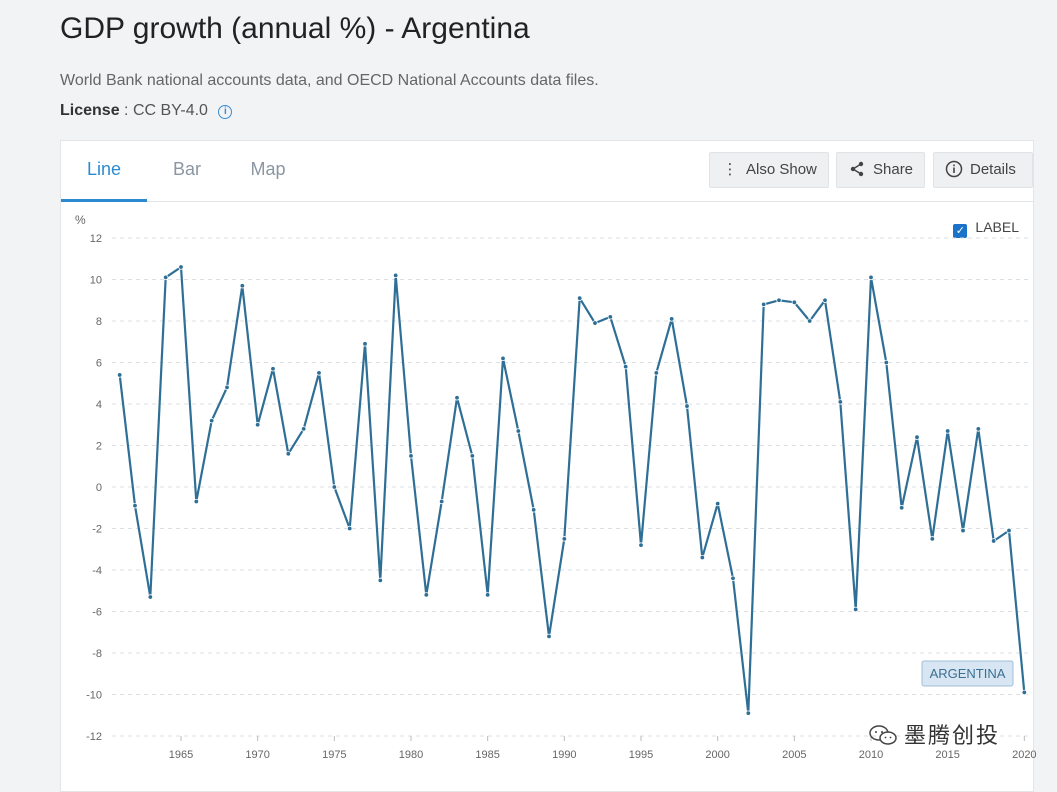  I want to click on info-circle-icon, so click(954, 170).